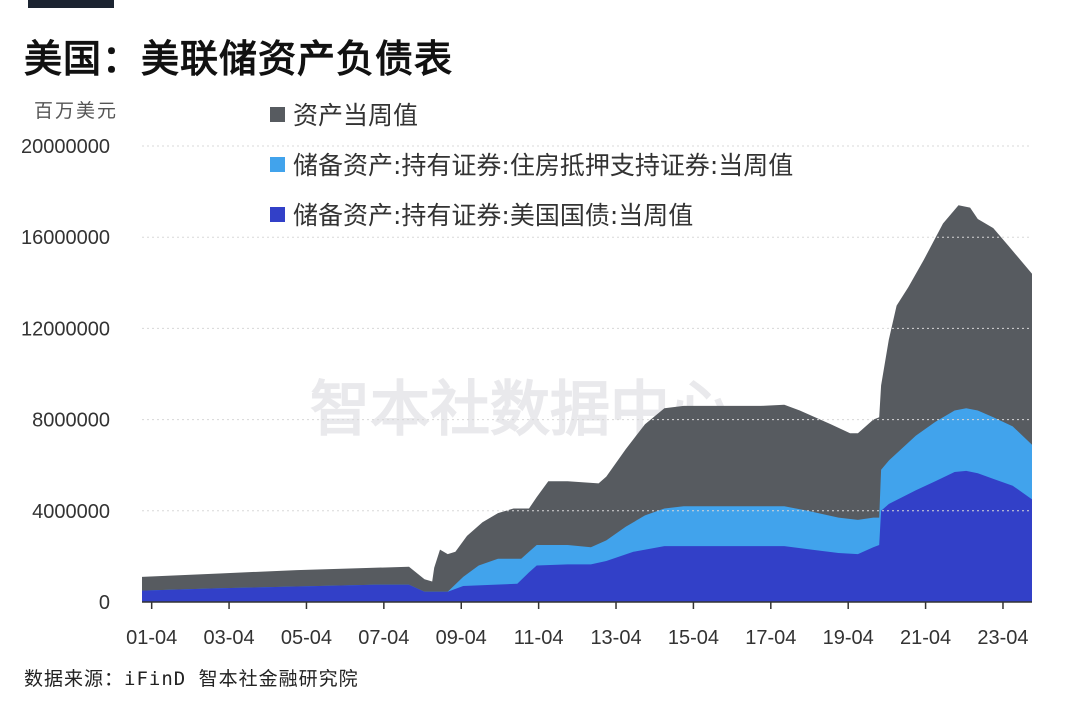 Image resolution: width=1080 pixels, height=706 pixels. Describe the element at coordinates (228, 638) in the screenshot. I see `x-tick-label: 03-04` at that location.